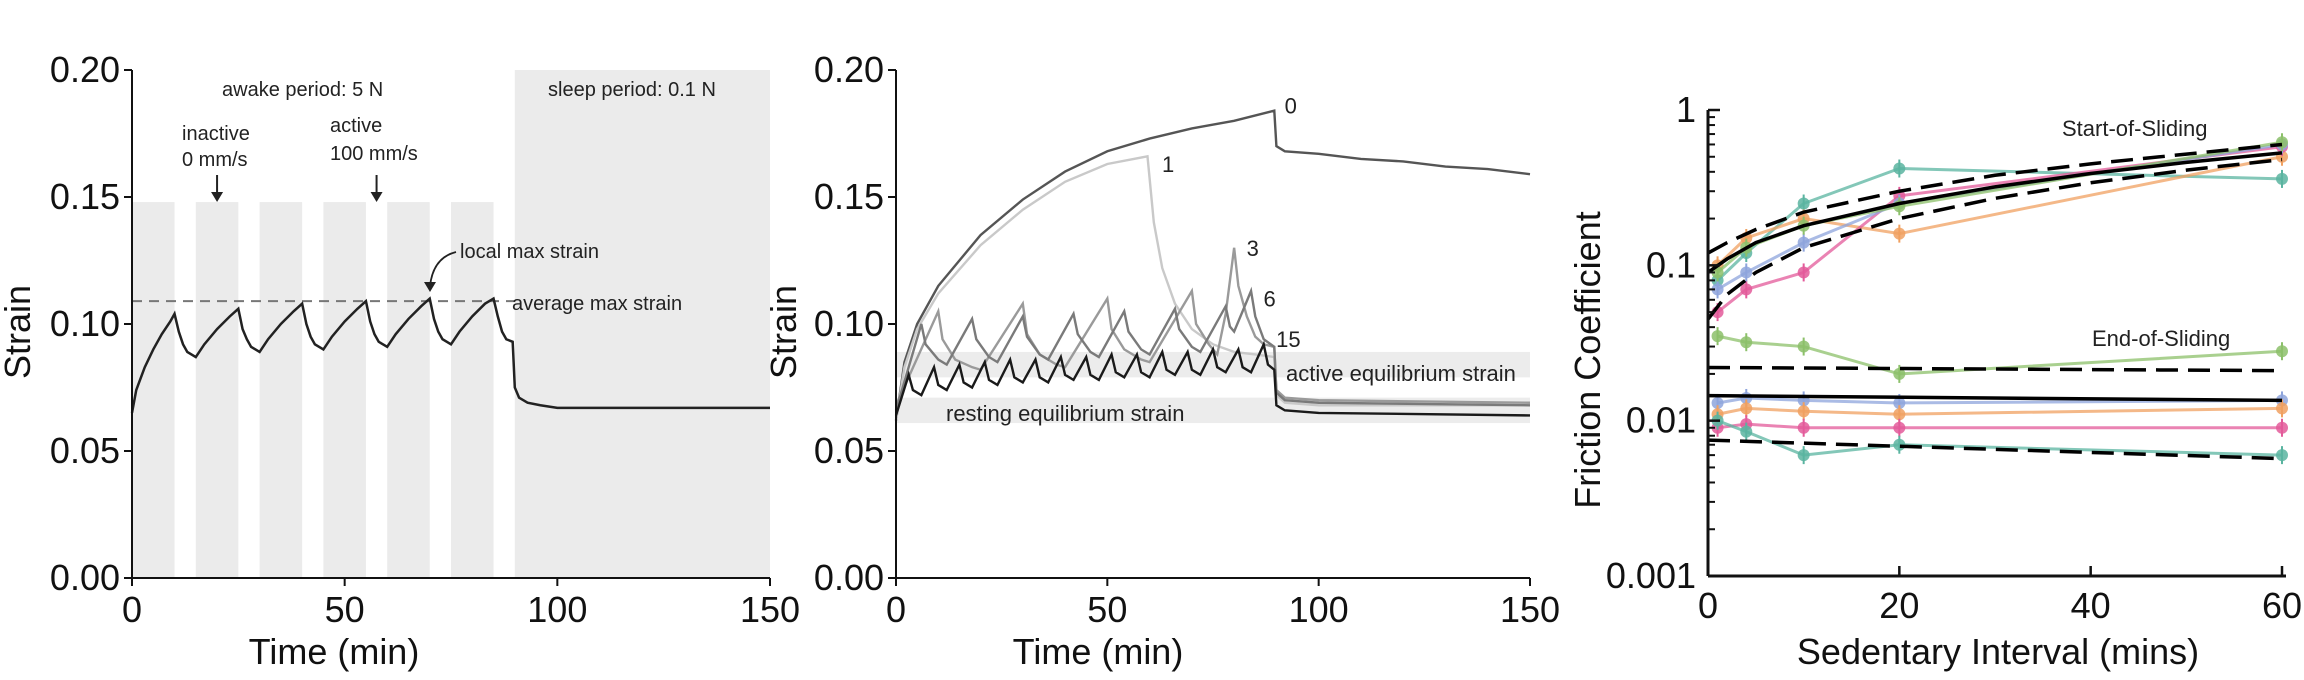  What do you see at coordinates (529, 252) in the screenshot?
I see `annotation-local-max-strain: local max strain` at bounding box center [529, 252].